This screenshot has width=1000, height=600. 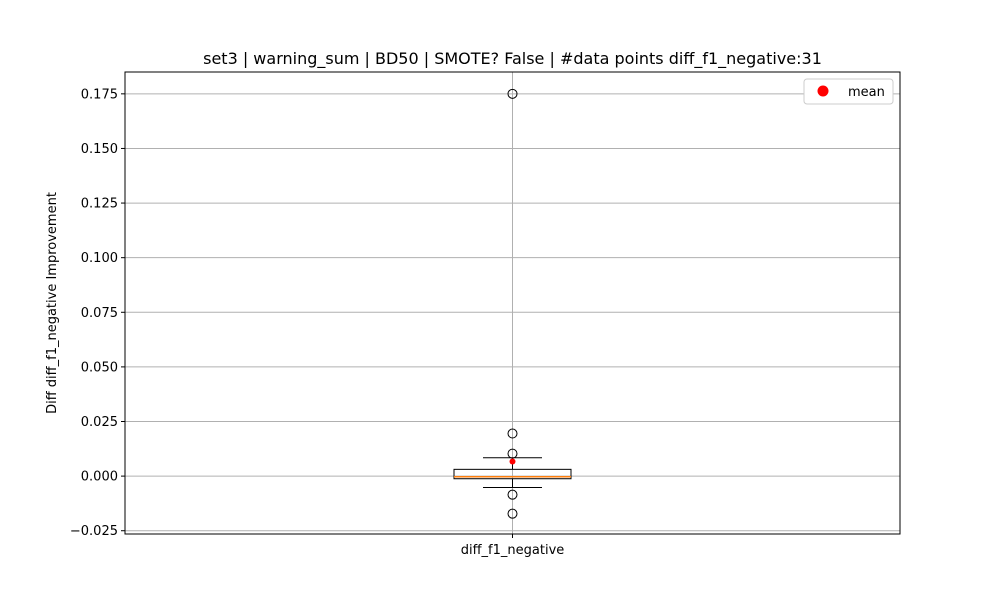 What do you see at coordinates (512, 474) in the screenshot?
I see `iqr-box` at bounding box center [512, 474].